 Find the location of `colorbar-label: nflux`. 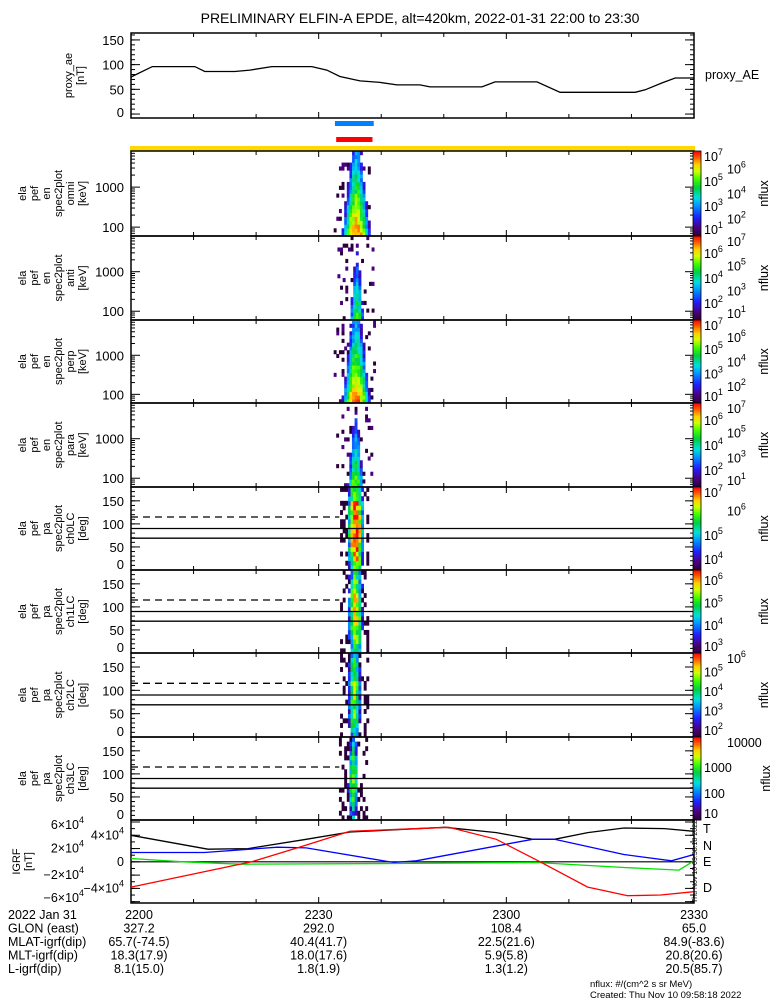

colorbar-label: nflux is located at coordinates (766, 778).